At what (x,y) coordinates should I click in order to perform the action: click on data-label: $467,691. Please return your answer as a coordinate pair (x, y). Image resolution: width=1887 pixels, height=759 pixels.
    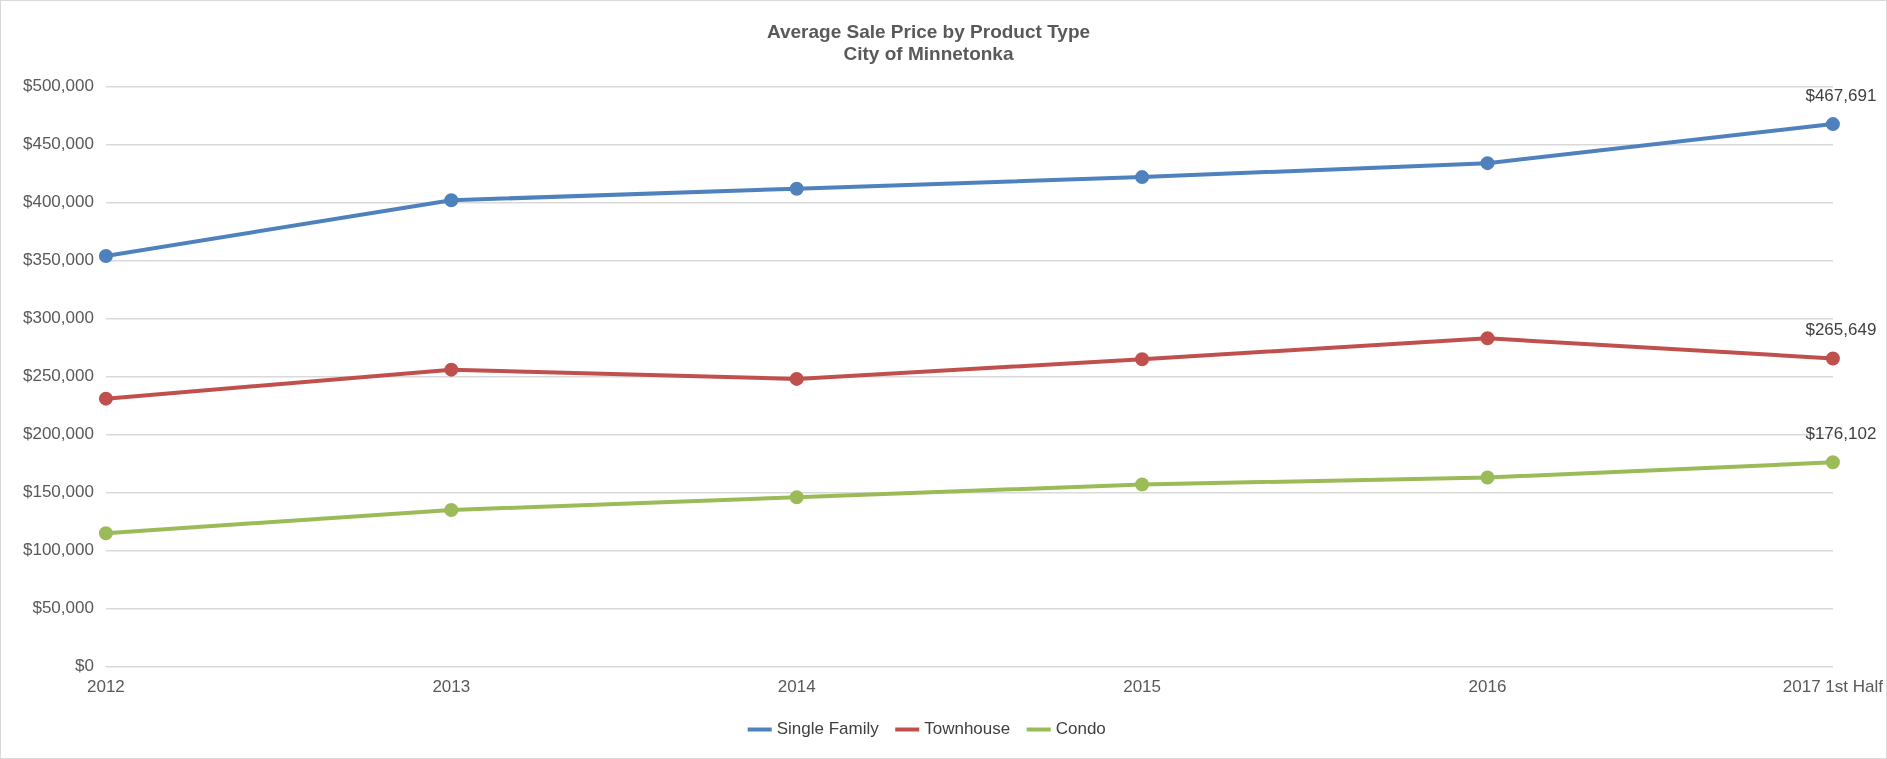
    Looking at the image, I should click on (1841, 95).